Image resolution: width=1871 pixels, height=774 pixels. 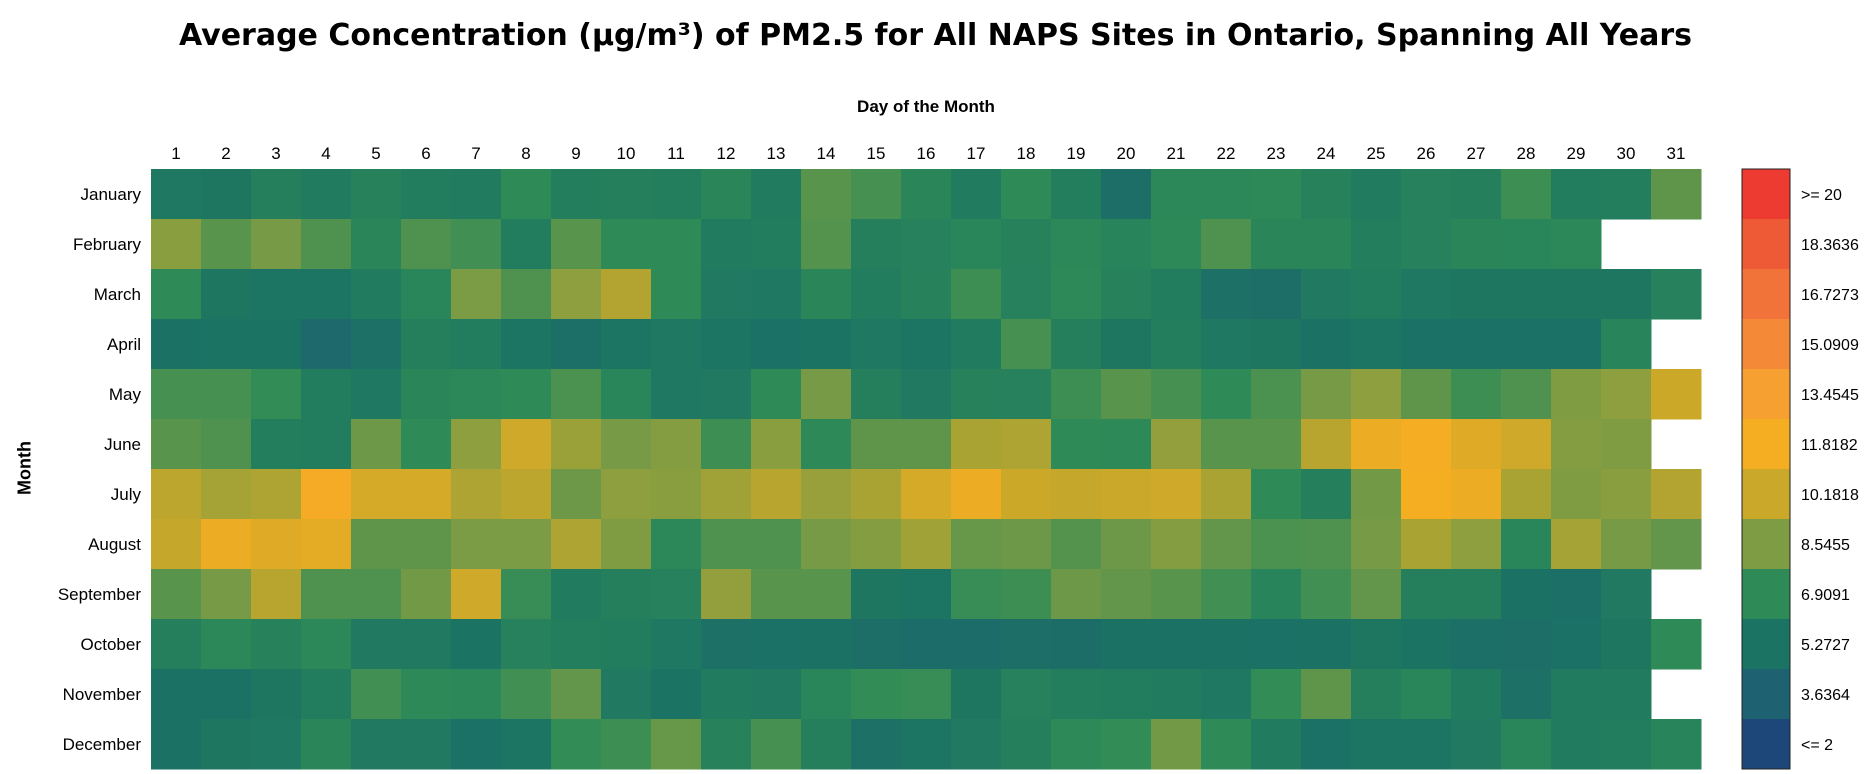 What do you see at coordinates (1076, 153) in the screenshot?
I see `x-tick-label: 19` at bounding box center [1076, 153].